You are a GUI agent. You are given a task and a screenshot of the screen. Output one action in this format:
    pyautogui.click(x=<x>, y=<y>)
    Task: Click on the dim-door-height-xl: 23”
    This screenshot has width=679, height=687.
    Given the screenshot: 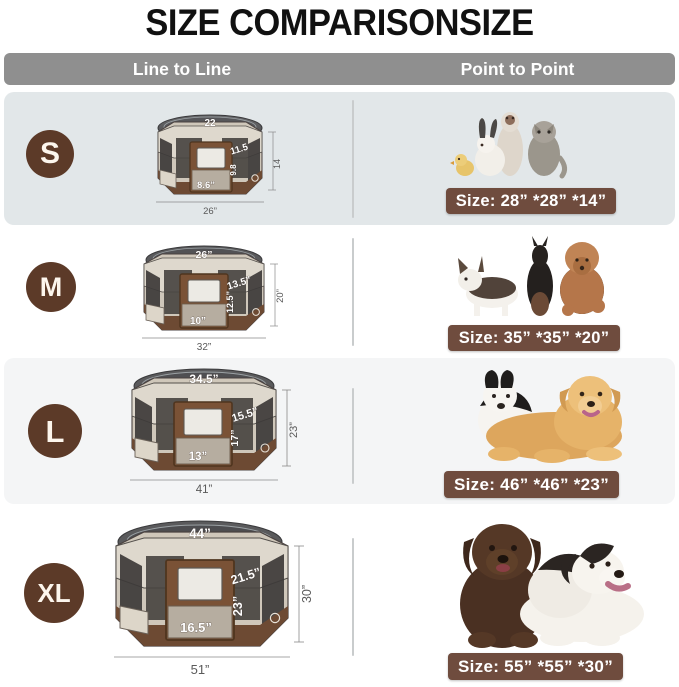 What is the action you would take?
    pyautogui.click(x=238, y=606)
    